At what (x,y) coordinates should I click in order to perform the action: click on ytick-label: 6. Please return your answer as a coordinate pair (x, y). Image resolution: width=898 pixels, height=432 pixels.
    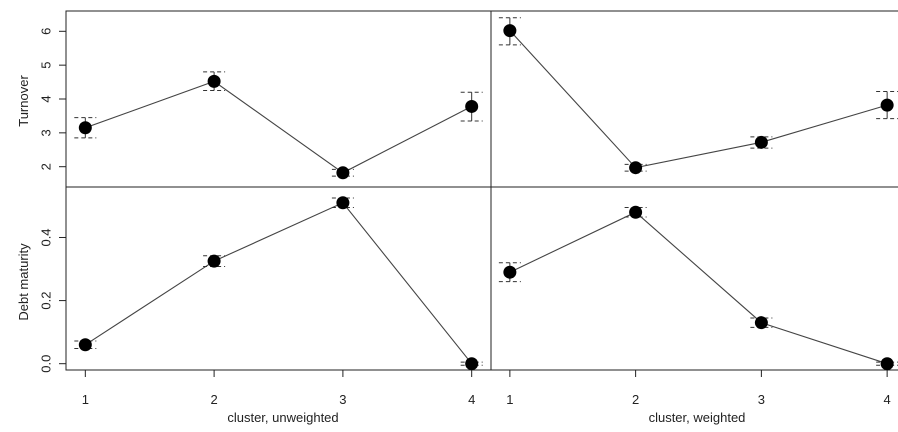
    Looking at the image, I should click on (46, 31).